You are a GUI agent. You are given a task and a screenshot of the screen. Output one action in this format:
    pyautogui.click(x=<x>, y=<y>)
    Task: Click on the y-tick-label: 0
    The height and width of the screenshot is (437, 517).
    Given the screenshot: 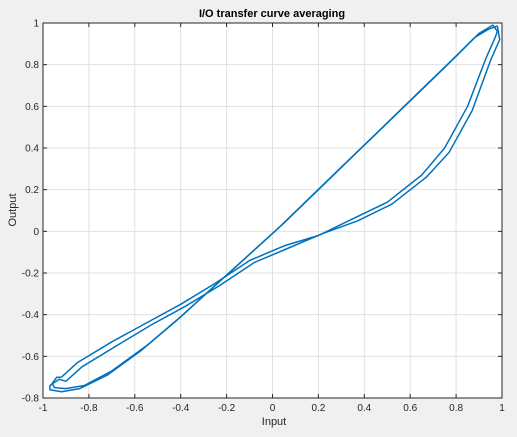 What is the action you would take?
    pyautogui.click(x=36, y=232)
    